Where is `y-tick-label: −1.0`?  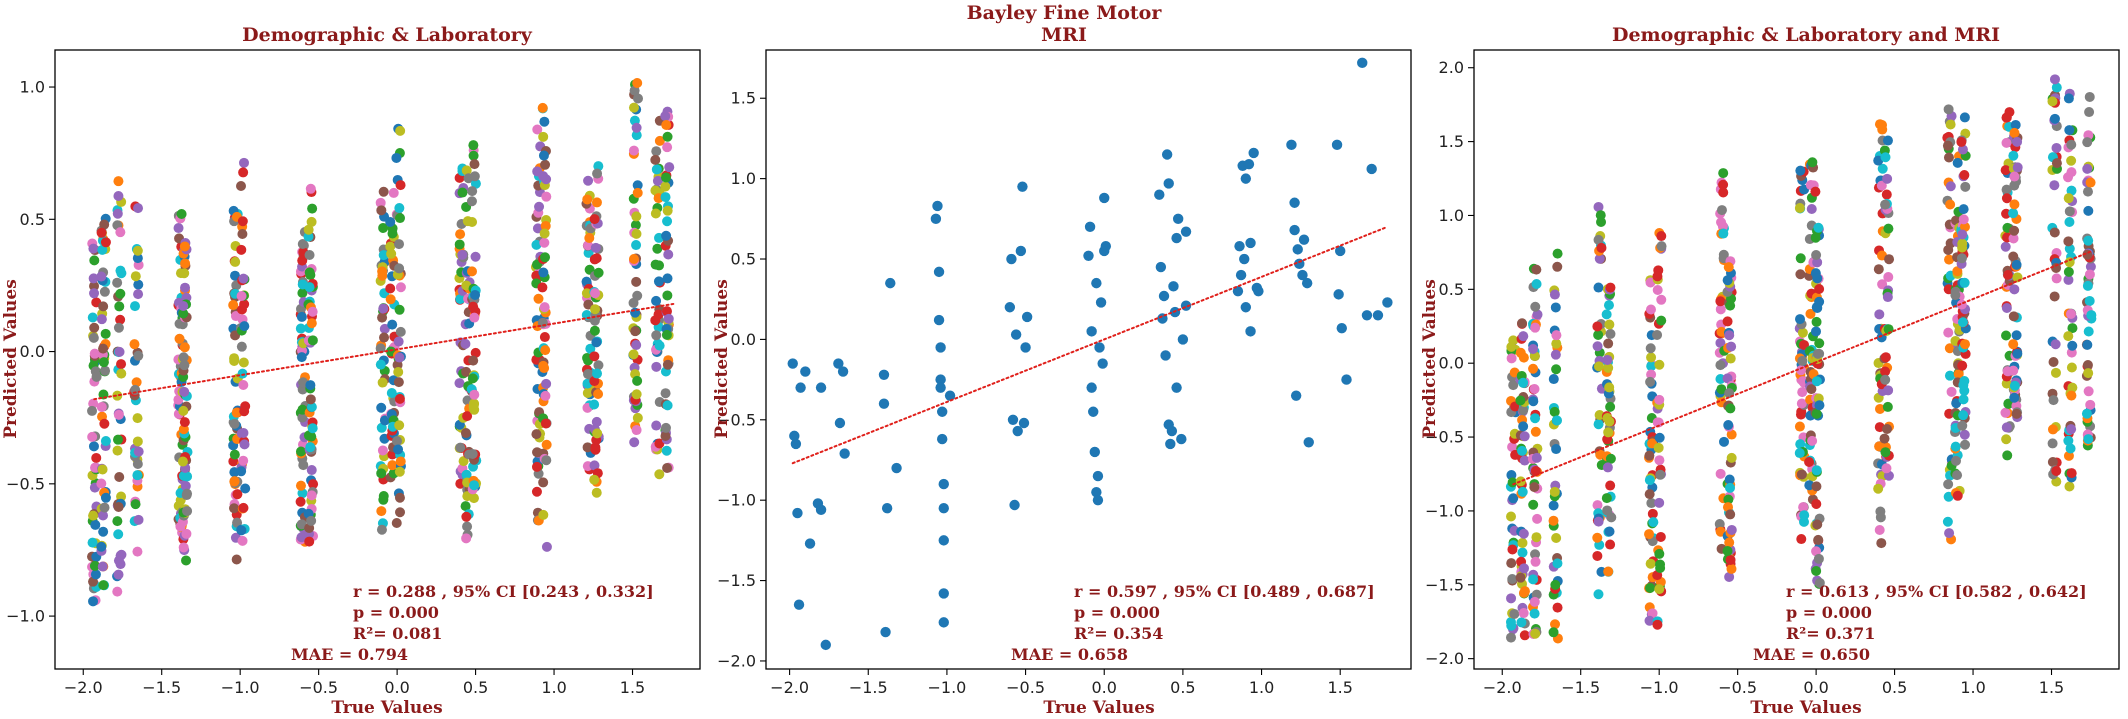
y-tick-label: −1.0 is located at coordinates (1444, 510).